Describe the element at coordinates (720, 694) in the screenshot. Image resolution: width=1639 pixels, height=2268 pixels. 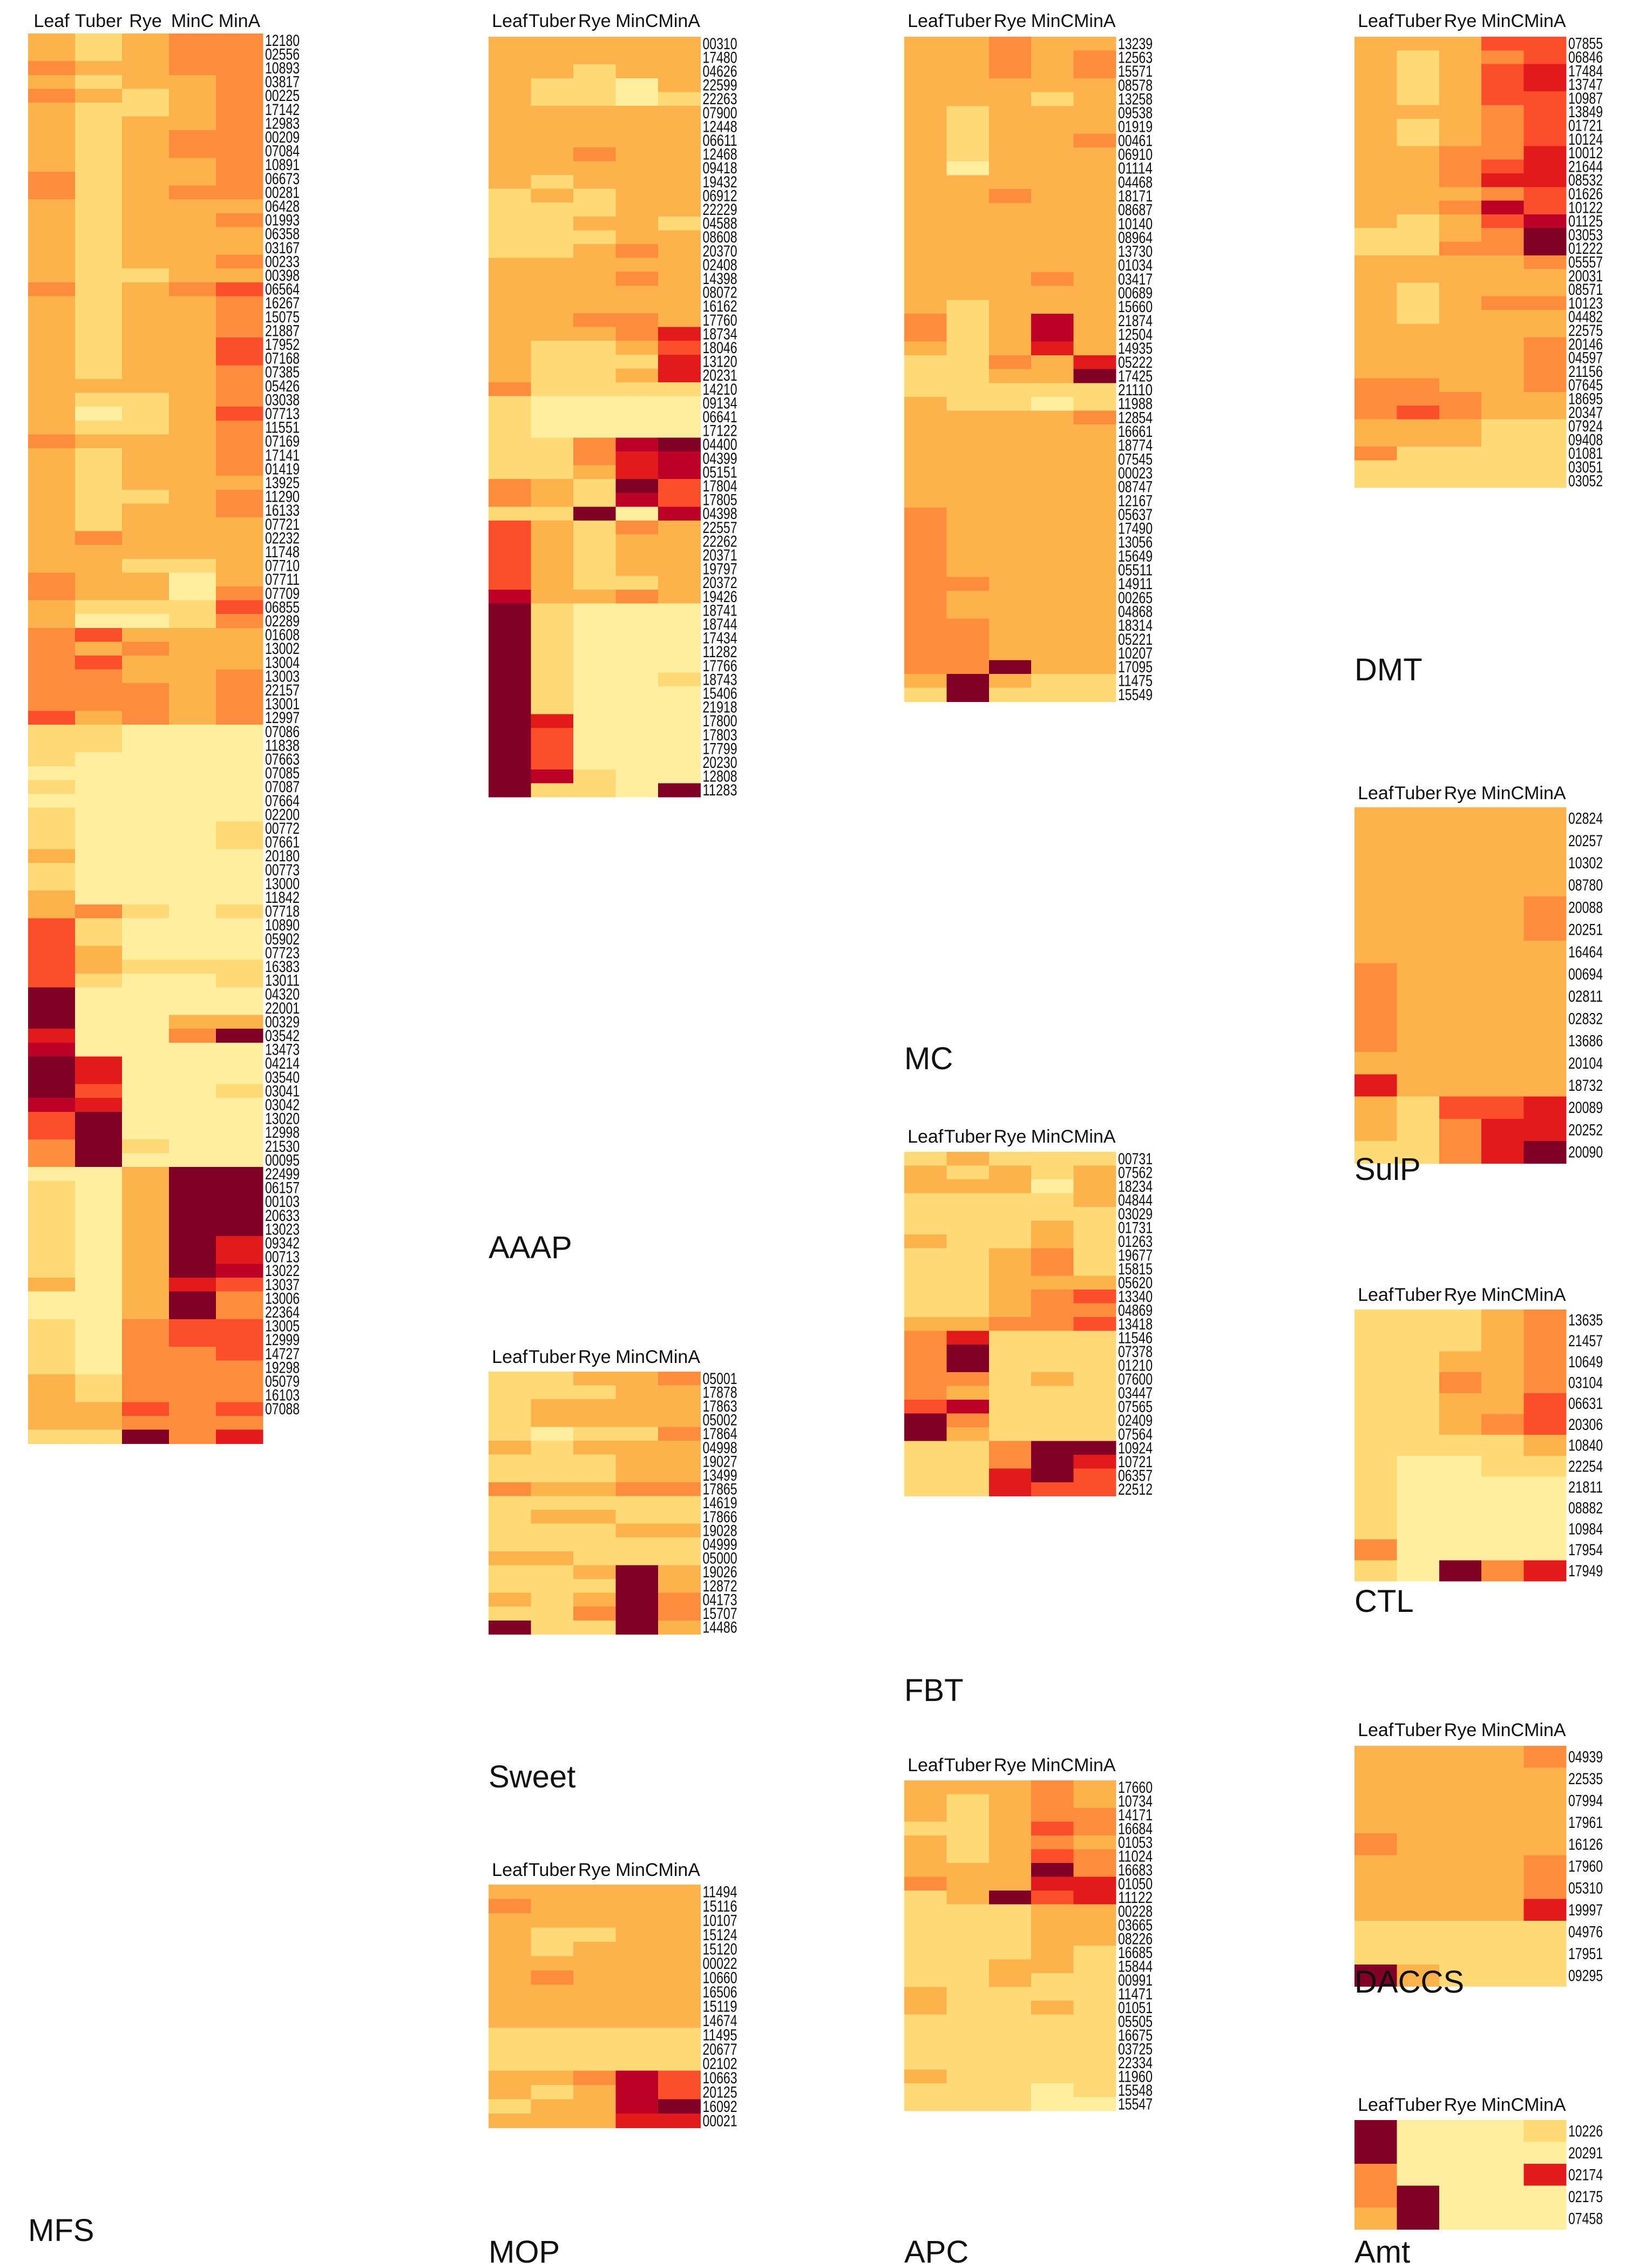
I see `row-label: 15406` at that location.